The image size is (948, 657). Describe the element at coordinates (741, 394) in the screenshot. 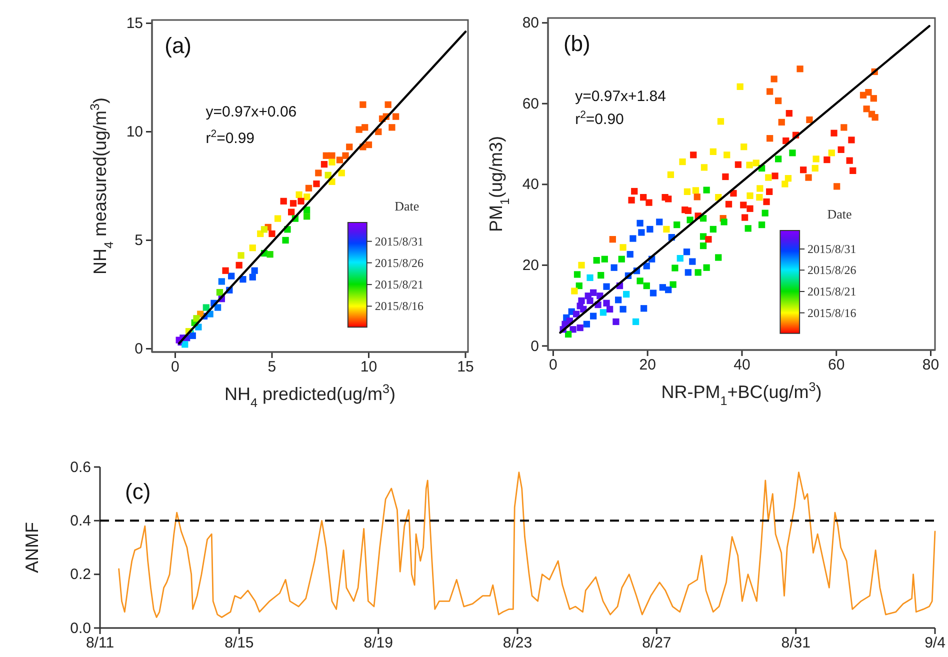

I see `x-axis-title: NR-PM$_{1}$+BC(ug/m$^{3}$)` at that location.